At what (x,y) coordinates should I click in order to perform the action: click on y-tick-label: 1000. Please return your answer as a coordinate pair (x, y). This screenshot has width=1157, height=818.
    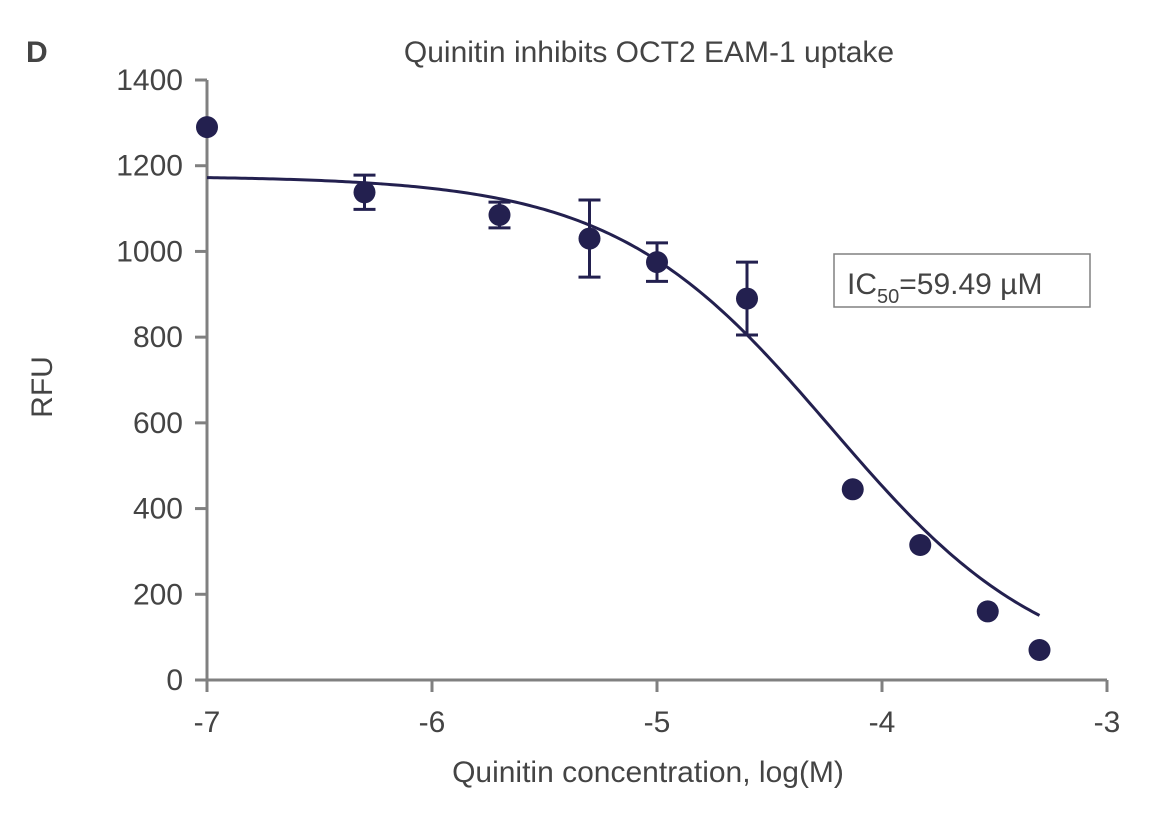
    Looking at the image, I should click on (149, 251).